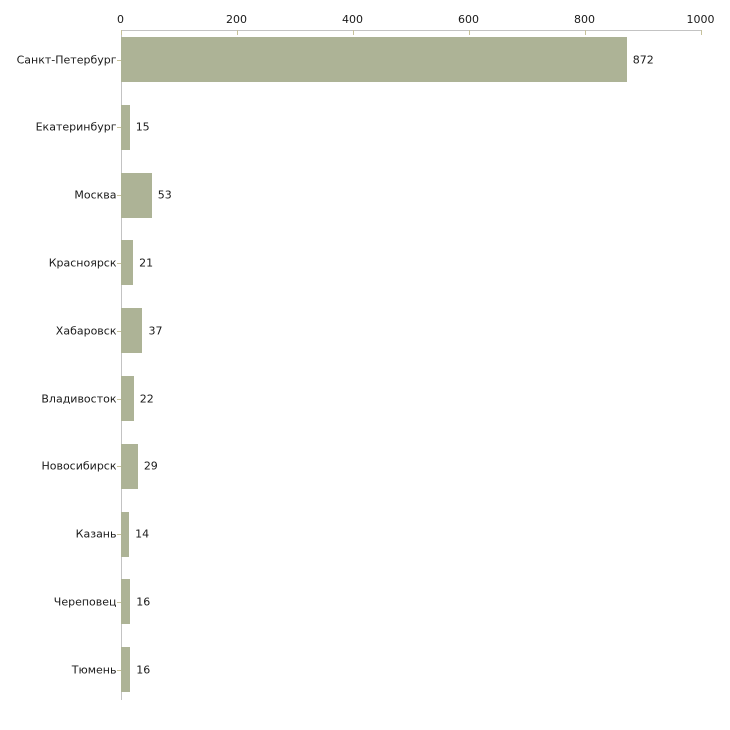 The height and width of the screenshot is (730, 730). Describe the element at coordinates (700, 19) in the screenshot. I see `x-tick-label: 1000` at that location.